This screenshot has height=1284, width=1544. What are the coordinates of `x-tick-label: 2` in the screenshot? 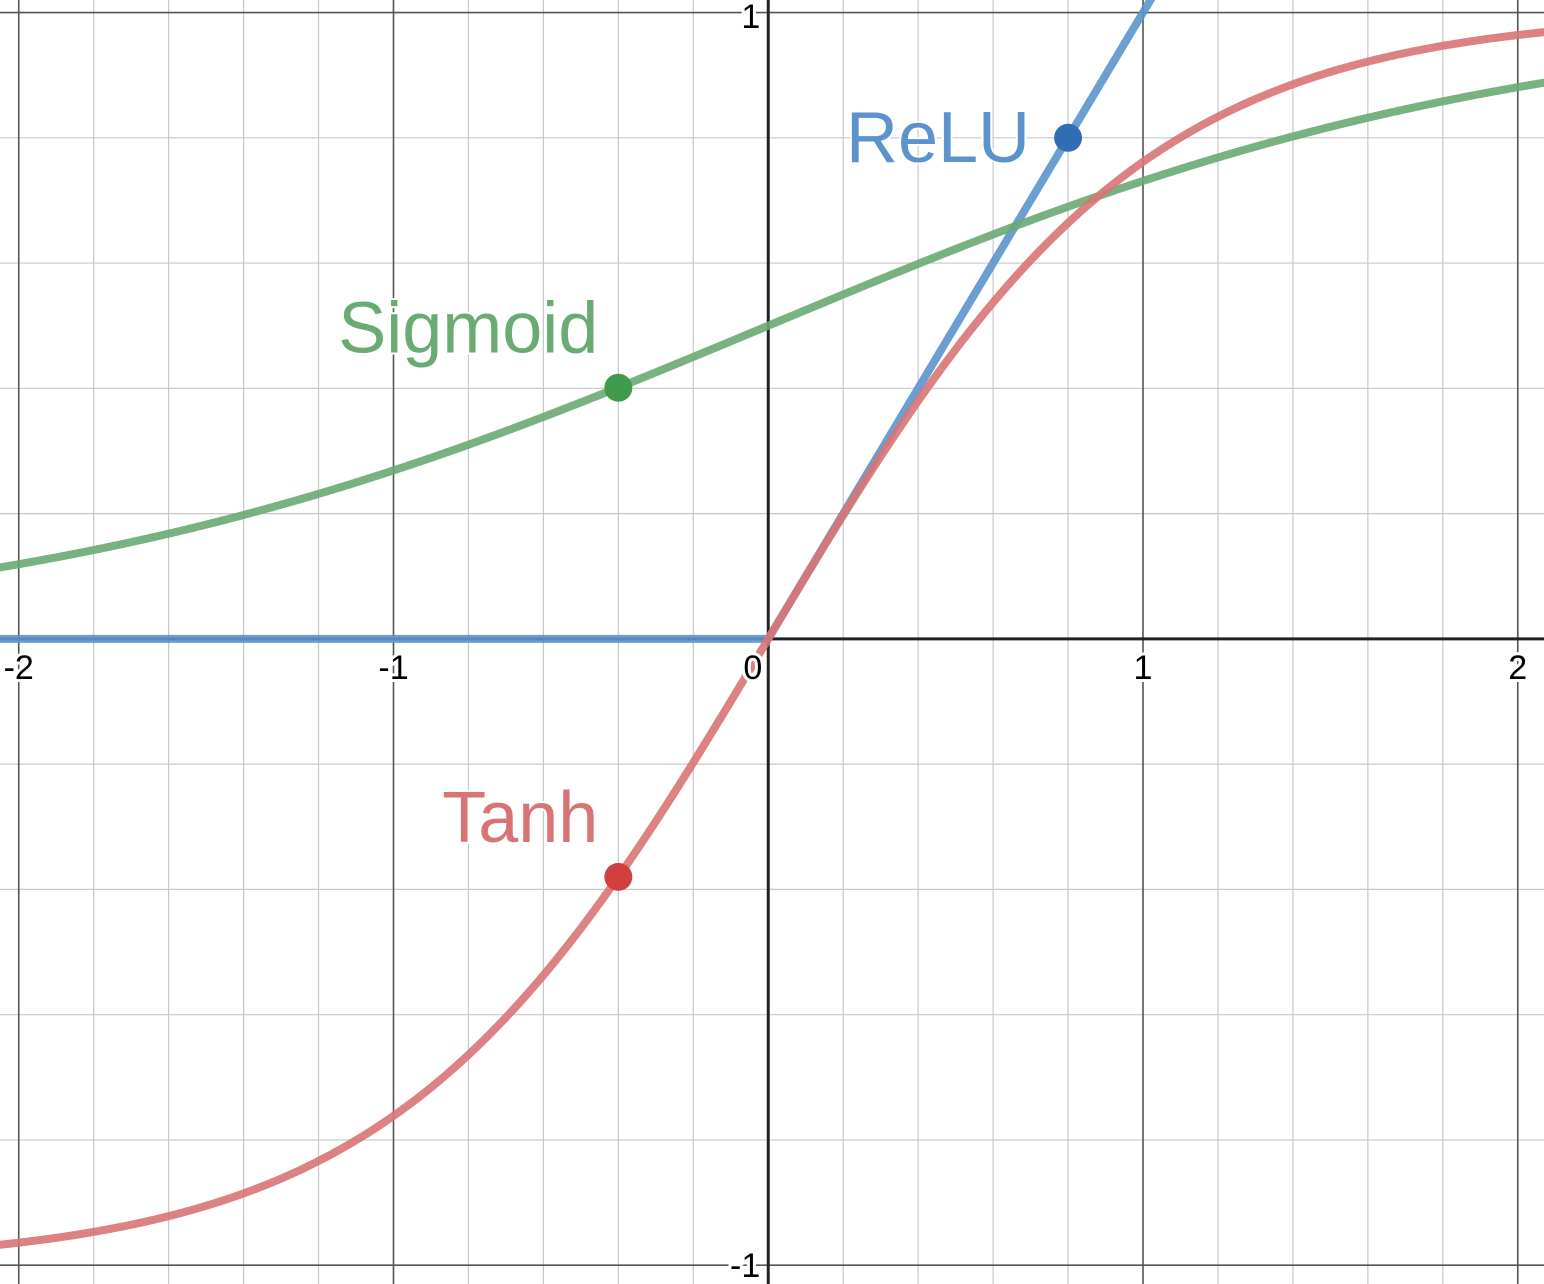 It's located at (1517, 668).